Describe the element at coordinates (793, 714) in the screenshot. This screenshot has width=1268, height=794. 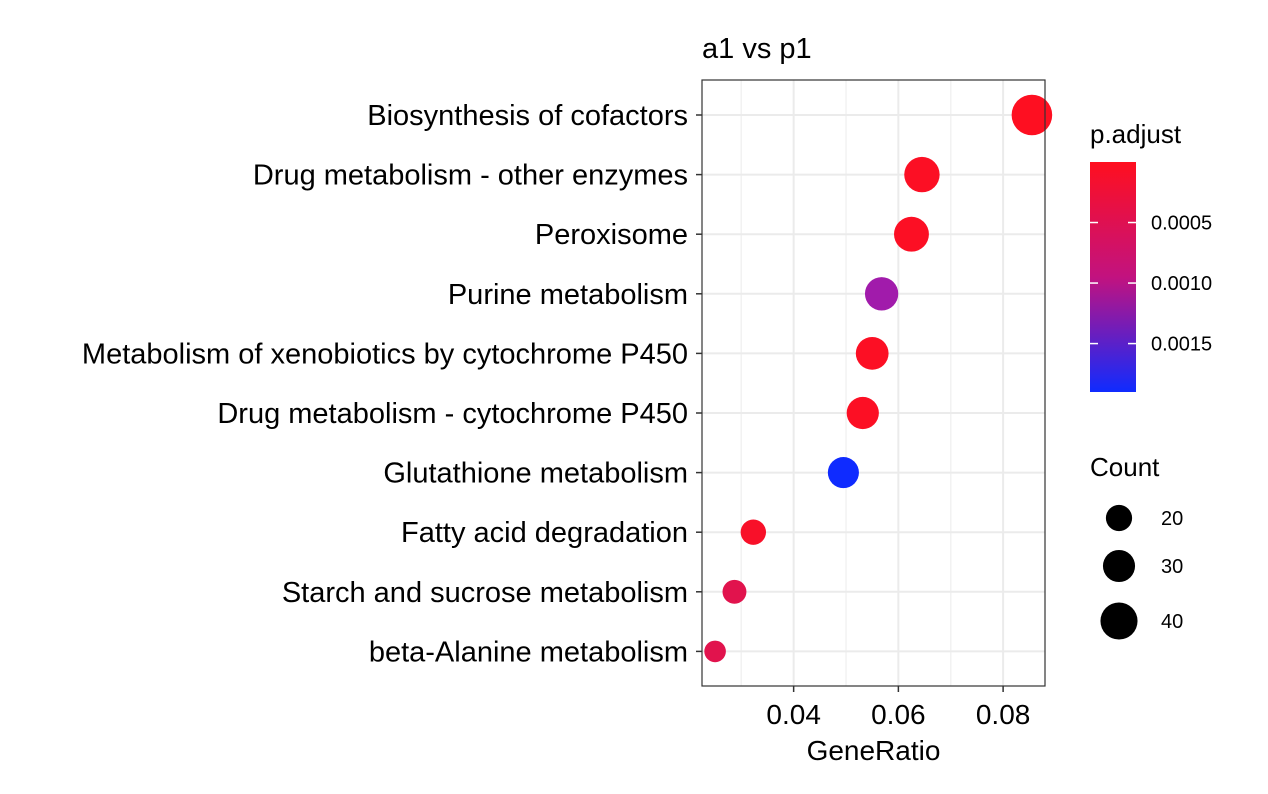
I see `x-tick-label: 0.04` at that location.